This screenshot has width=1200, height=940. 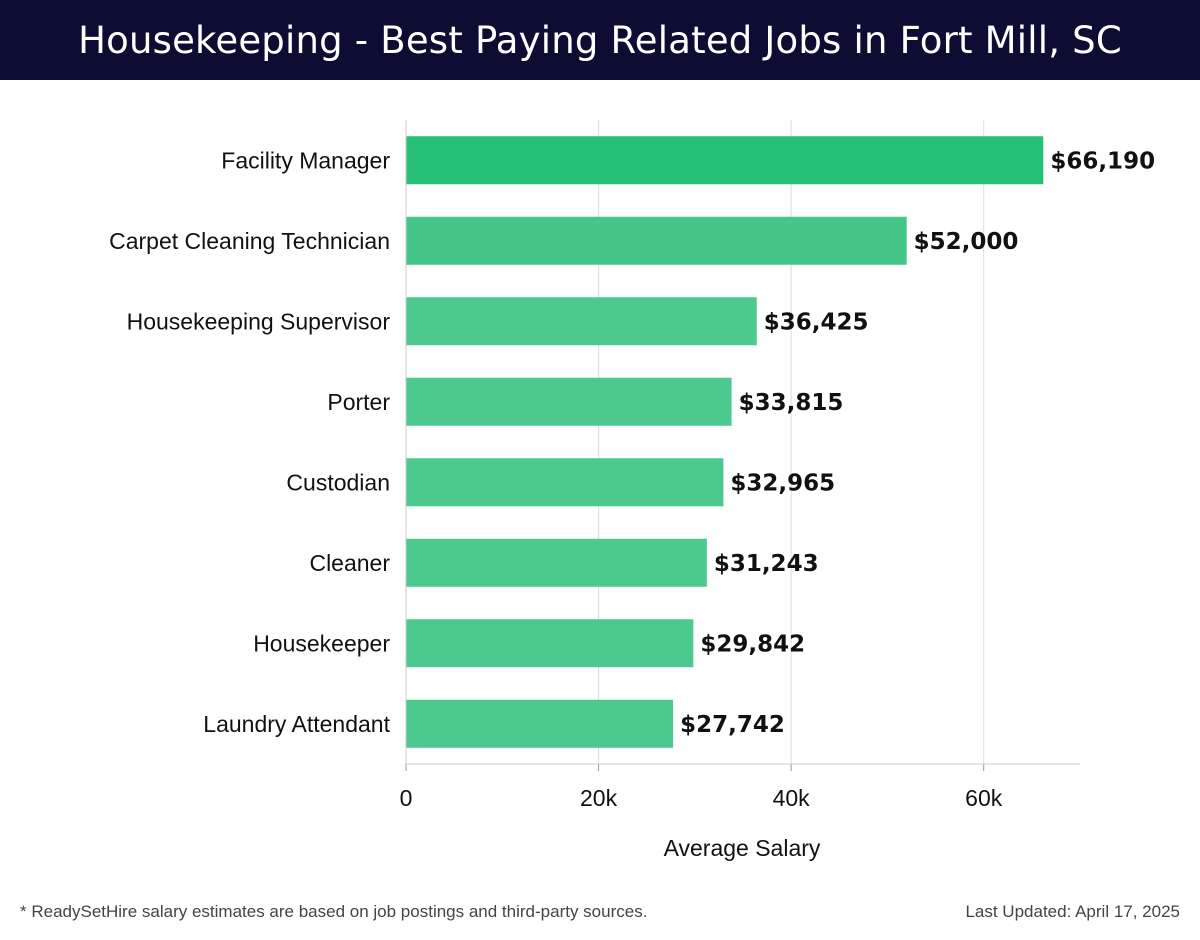 What do you see at coordinates (742, 848) in the screenshot?
I see `x-axis-label: Average Salary` at bounding box center [742, 848].